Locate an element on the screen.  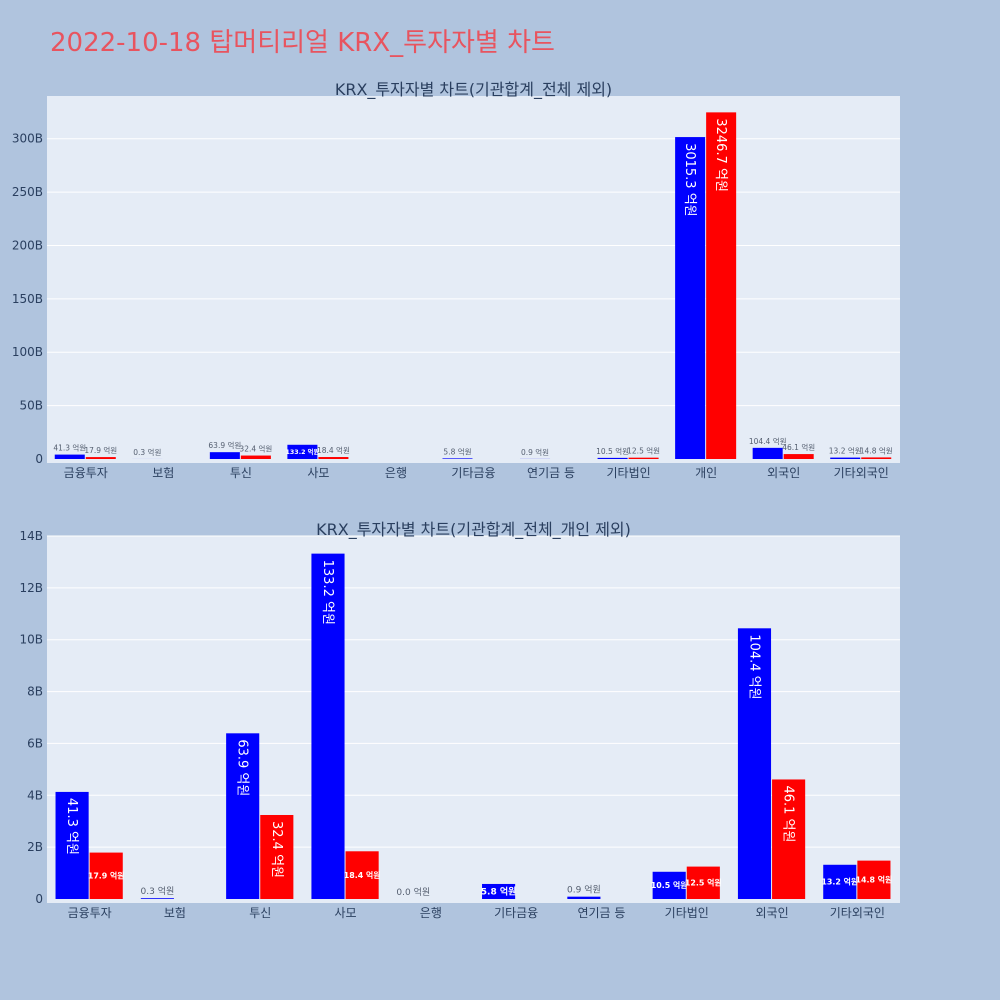
y-tick-label: 300B is located at coordinates (27, 139).